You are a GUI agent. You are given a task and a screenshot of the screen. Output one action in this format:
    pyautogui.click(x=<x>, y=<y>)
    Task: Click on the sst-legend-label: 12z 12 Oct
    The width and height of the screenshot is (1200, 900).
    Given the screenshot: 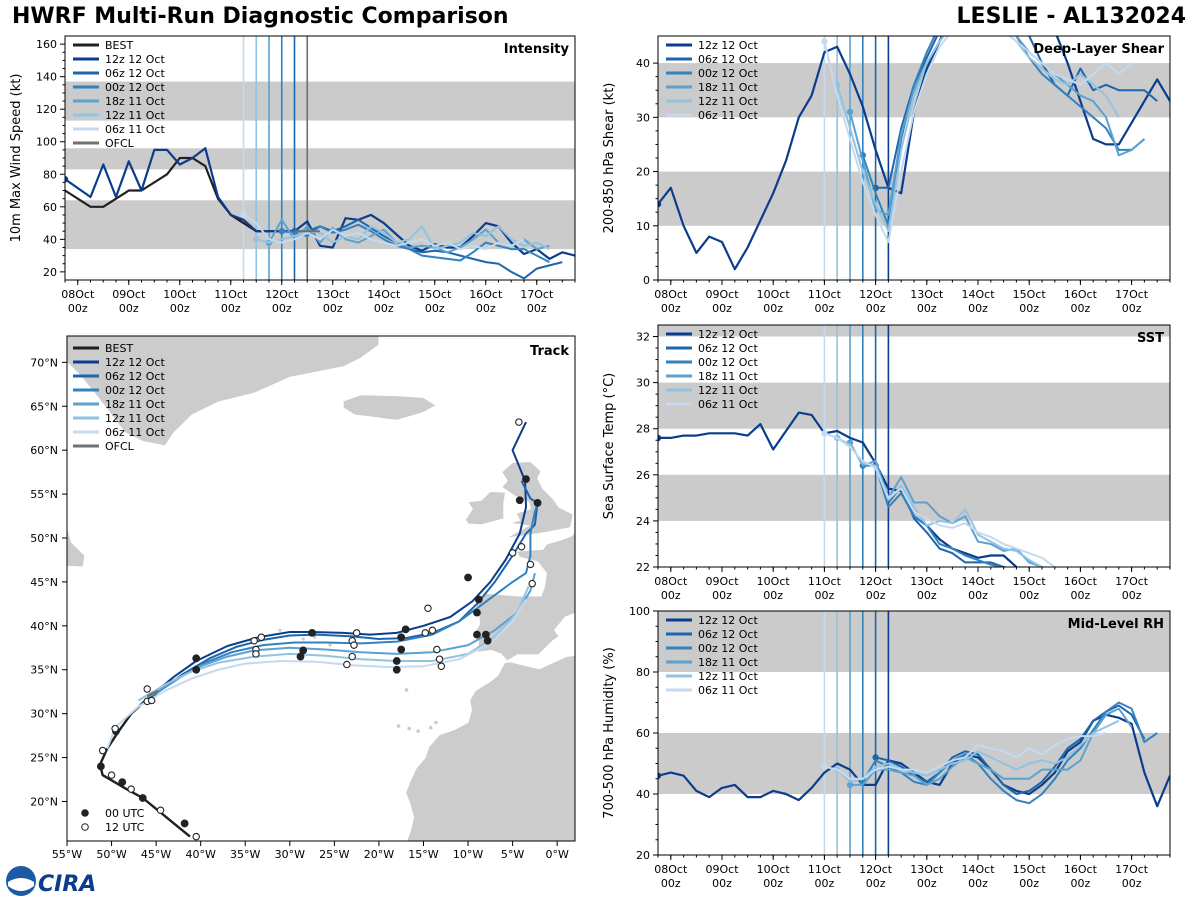 What is the action you would take?
    pyautogui.click(x=728, y=334)
    